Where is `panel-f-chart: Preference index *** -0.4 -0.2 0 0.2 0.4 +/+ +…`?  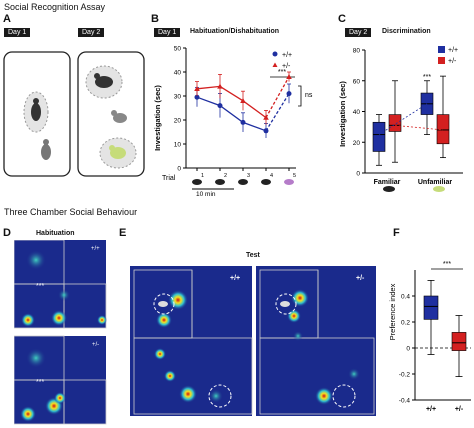 panel-f-chart: Preference index *** -0.4 -0.2 0 0.2 0.4 +/+ +… is located at coordinates (429, 337).